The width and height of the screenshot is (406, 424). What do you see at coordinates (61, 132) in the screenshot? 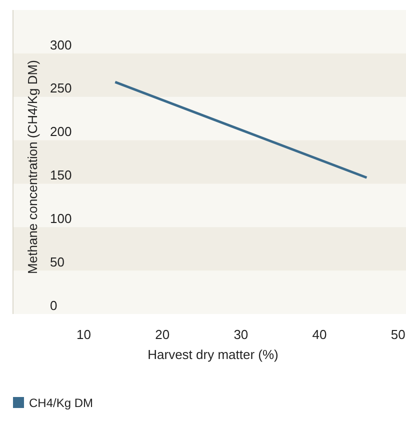
I see `y-tick-label: 200` at bounding box center [61, 132].